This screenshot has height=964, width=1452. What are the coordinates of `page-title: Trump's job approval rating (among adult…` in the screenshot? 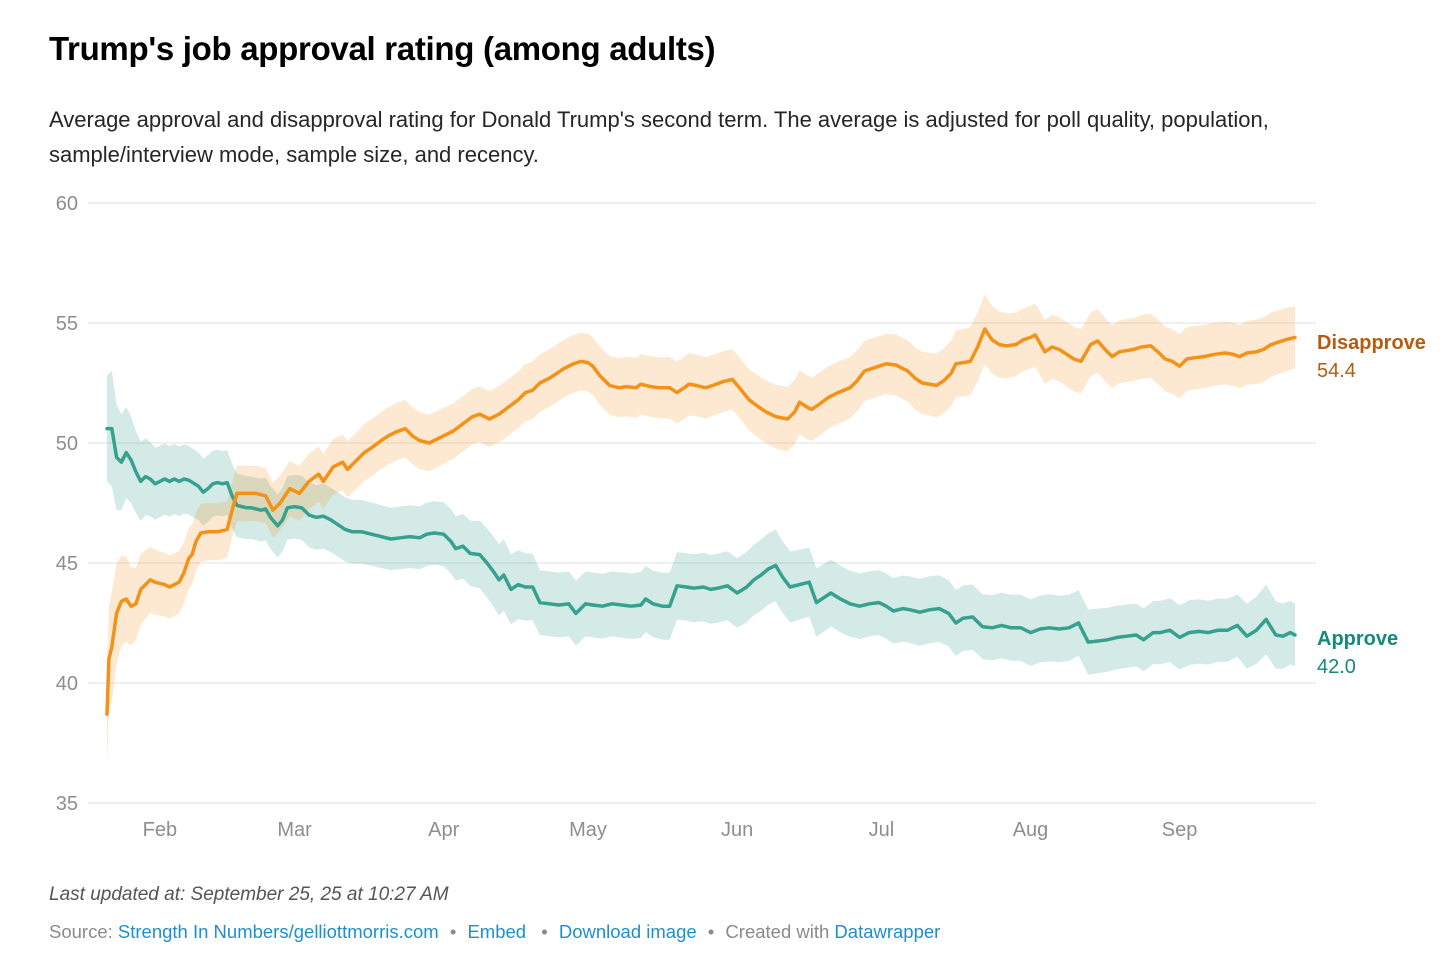 It's located at (382, 48).